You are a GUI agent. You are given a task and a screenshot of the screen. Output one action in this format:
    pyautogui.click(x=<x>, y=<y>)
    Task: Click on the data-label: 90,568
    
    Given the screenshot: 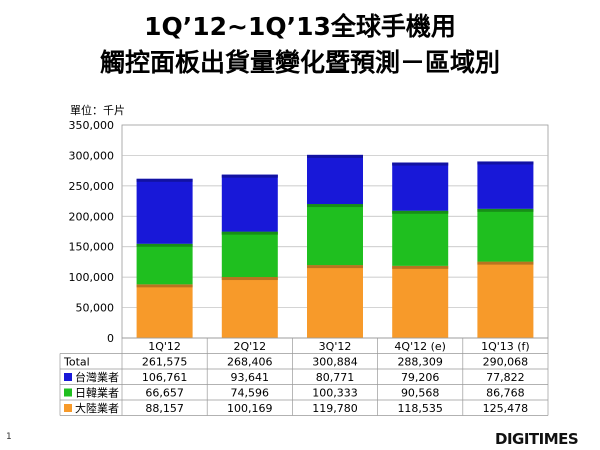 What is the action you would take?
    pyautogui.click(x=420, y=393)
    